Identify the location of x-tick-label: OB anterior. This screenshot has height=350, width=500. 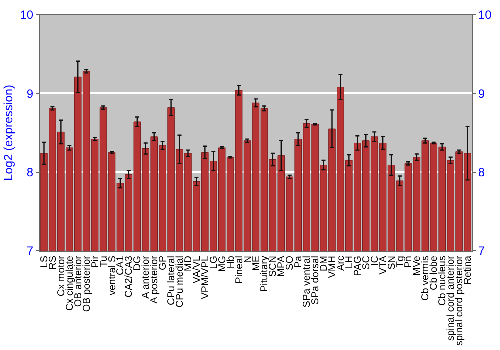
(78, 281).